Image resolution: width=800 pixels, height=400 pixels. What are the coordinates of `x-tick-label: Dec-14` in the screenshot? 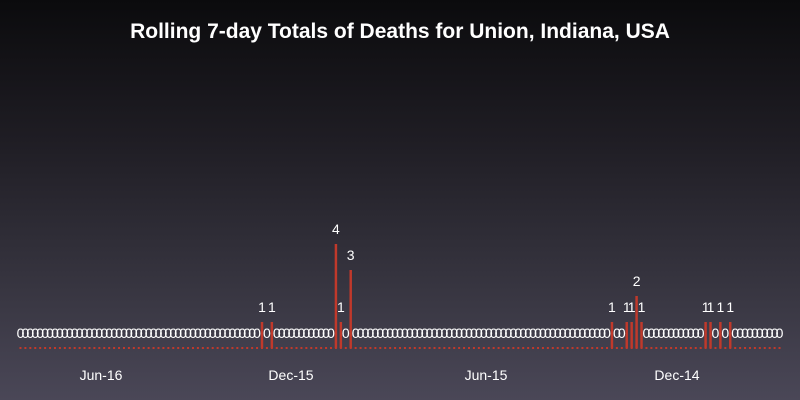 It's located at (676, 375).